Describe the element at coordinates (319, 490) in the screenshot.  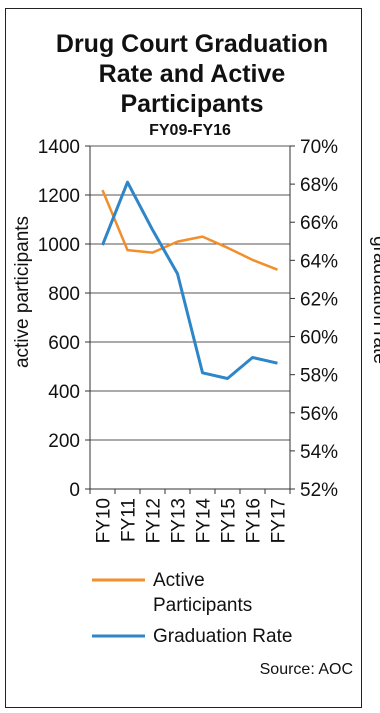
I see `right-tick-label: 52%` at that location.